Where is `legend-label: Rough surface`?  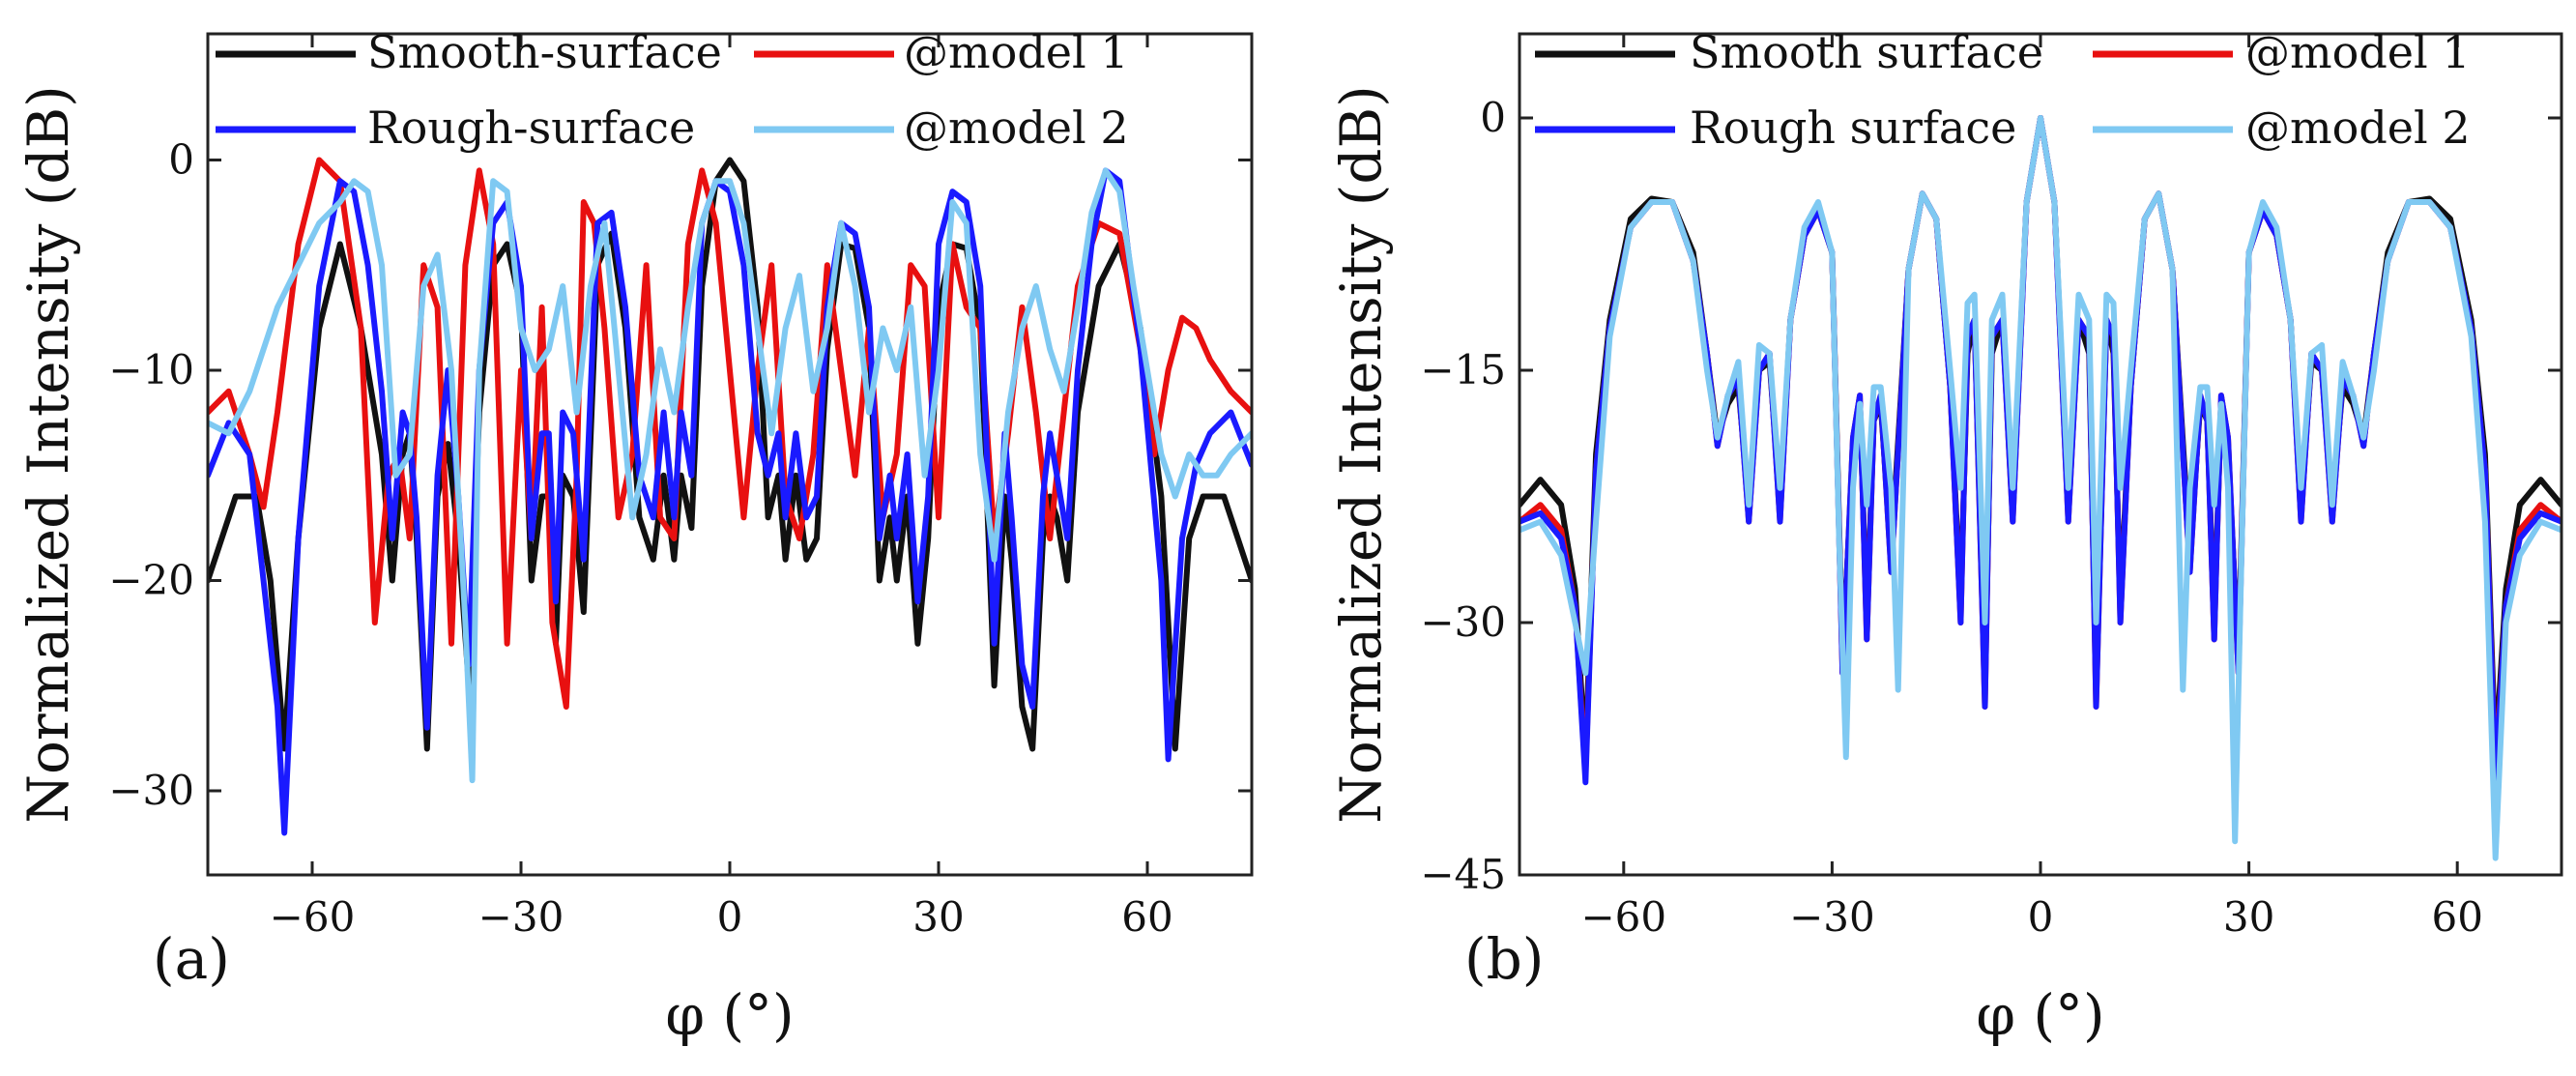
legend-label: Rough surface is located at coordinates (1853, 128).